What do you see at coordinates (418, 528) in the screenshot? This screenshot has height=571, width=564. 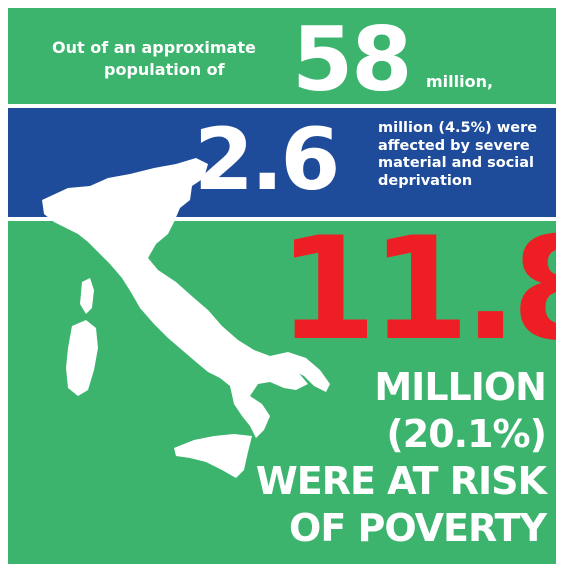 I see `poverty-line-4: OF POVERTY` at bounding box center [418, 528].